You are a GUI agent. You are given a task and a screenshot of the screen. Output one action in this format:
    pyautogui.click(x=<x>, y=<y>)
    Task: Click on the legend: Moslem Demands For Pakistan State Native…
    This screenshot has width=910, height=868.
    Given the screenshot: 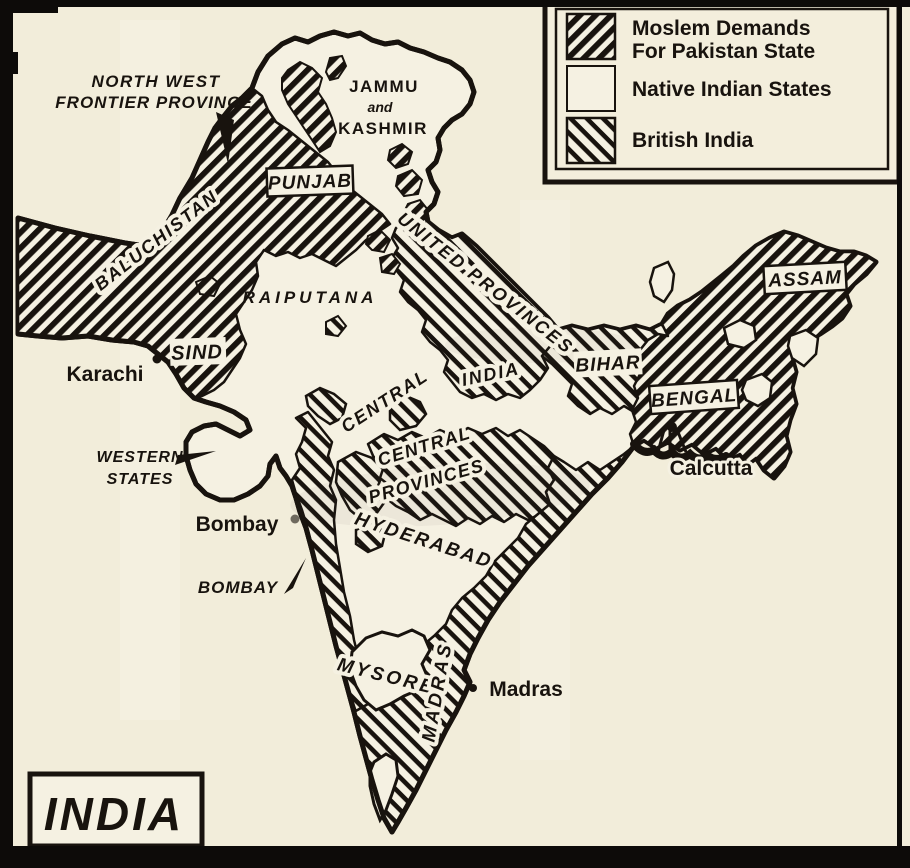 What is the action you would take?
    pyautogui.click(x=722, y=92)
    